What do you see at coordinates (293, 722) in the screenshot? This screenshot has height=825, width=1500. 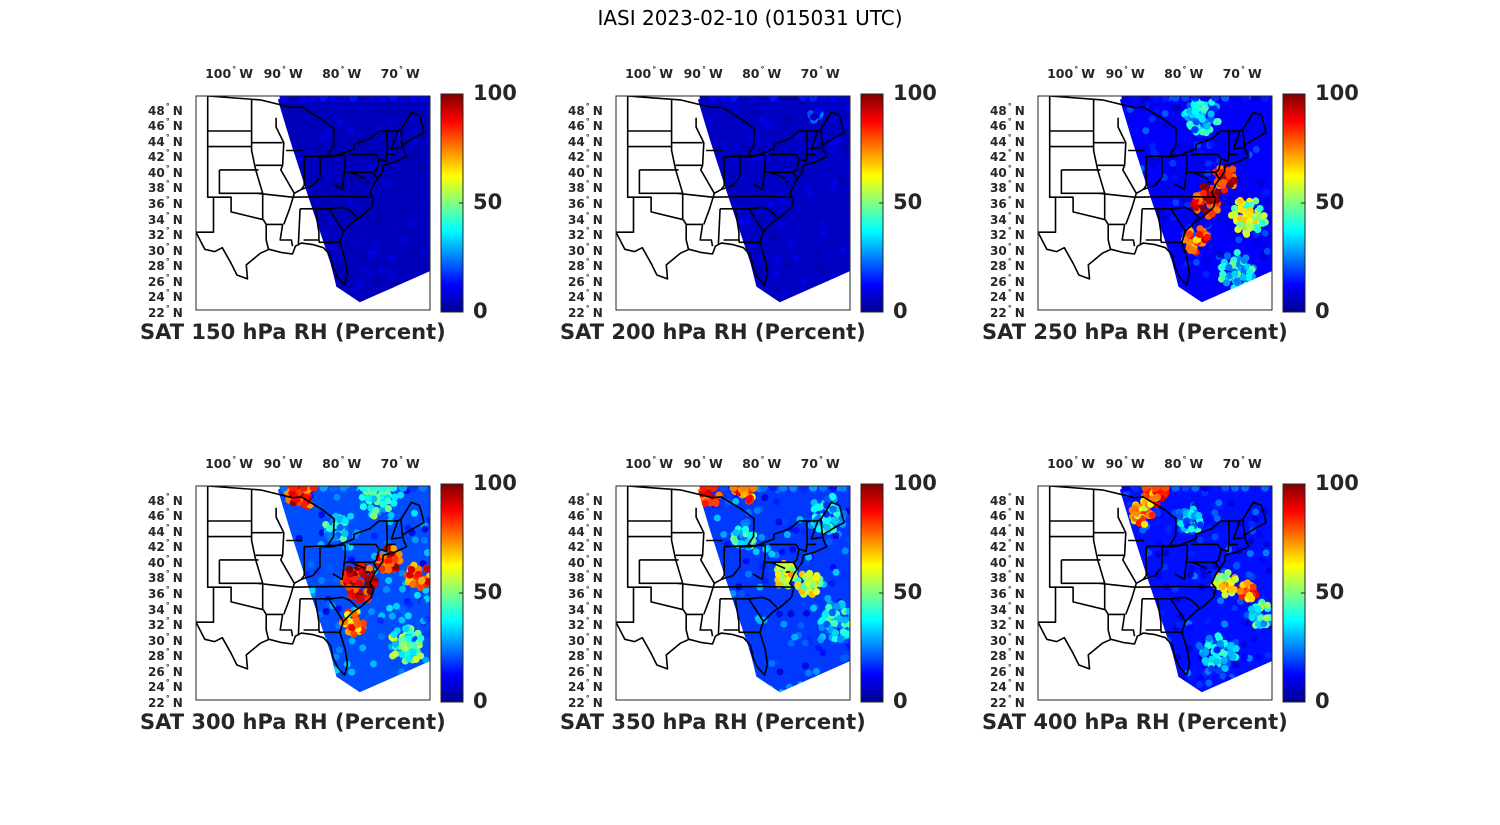 I see `panel-title: SAT 300 hPa RH (Percent)` at bounding box center [293, 722].